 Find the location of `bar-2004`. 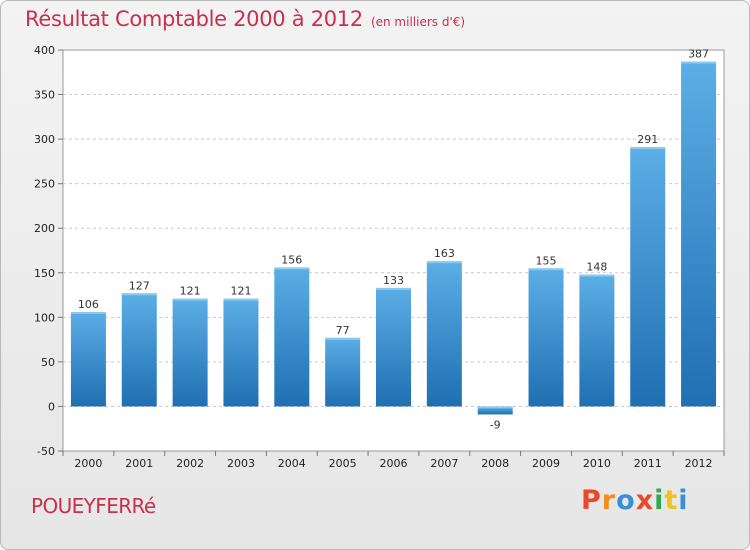

bar-2004 is located at coordinates (292, 337).